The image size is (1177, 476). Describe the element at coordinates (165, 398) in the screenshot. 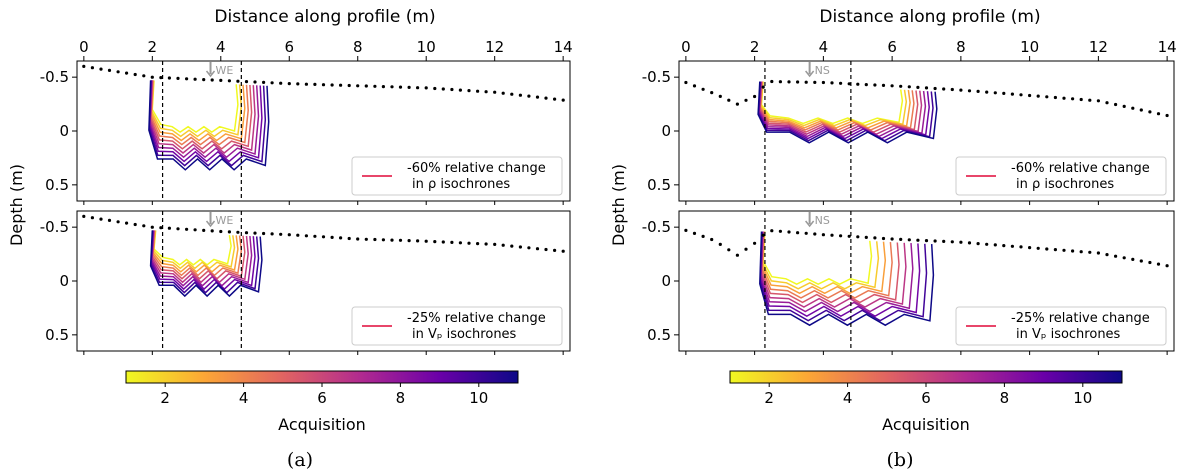

I see `colorbar-tick-label: 2` at that location.